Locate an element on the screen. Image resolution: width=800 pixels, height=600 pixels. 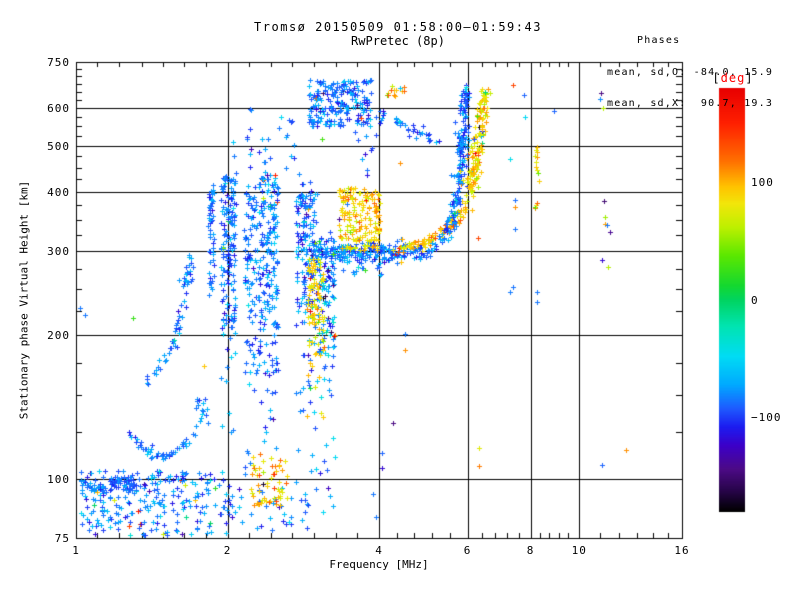
y-tick-label-500: 500 is located at coordinates (58, 146).